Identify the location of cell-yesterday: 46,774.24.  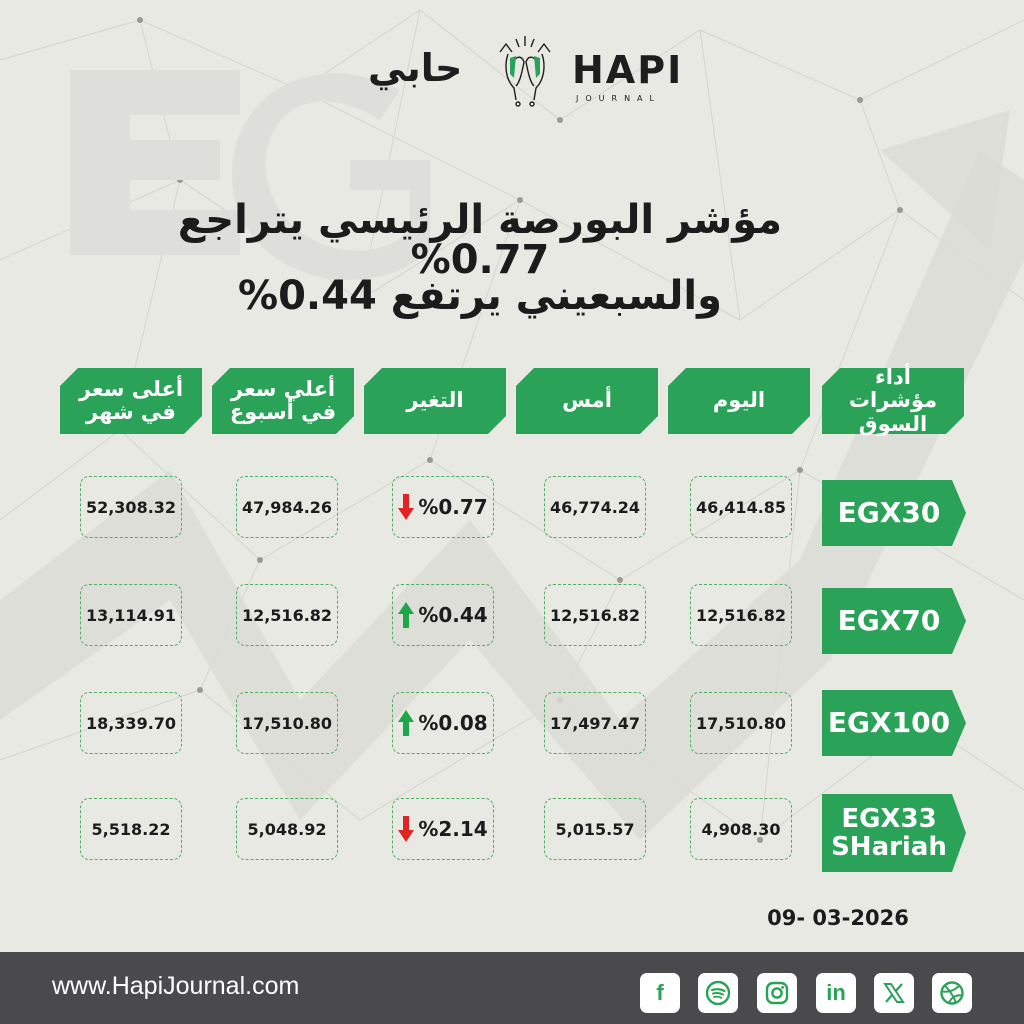
(595, 507).